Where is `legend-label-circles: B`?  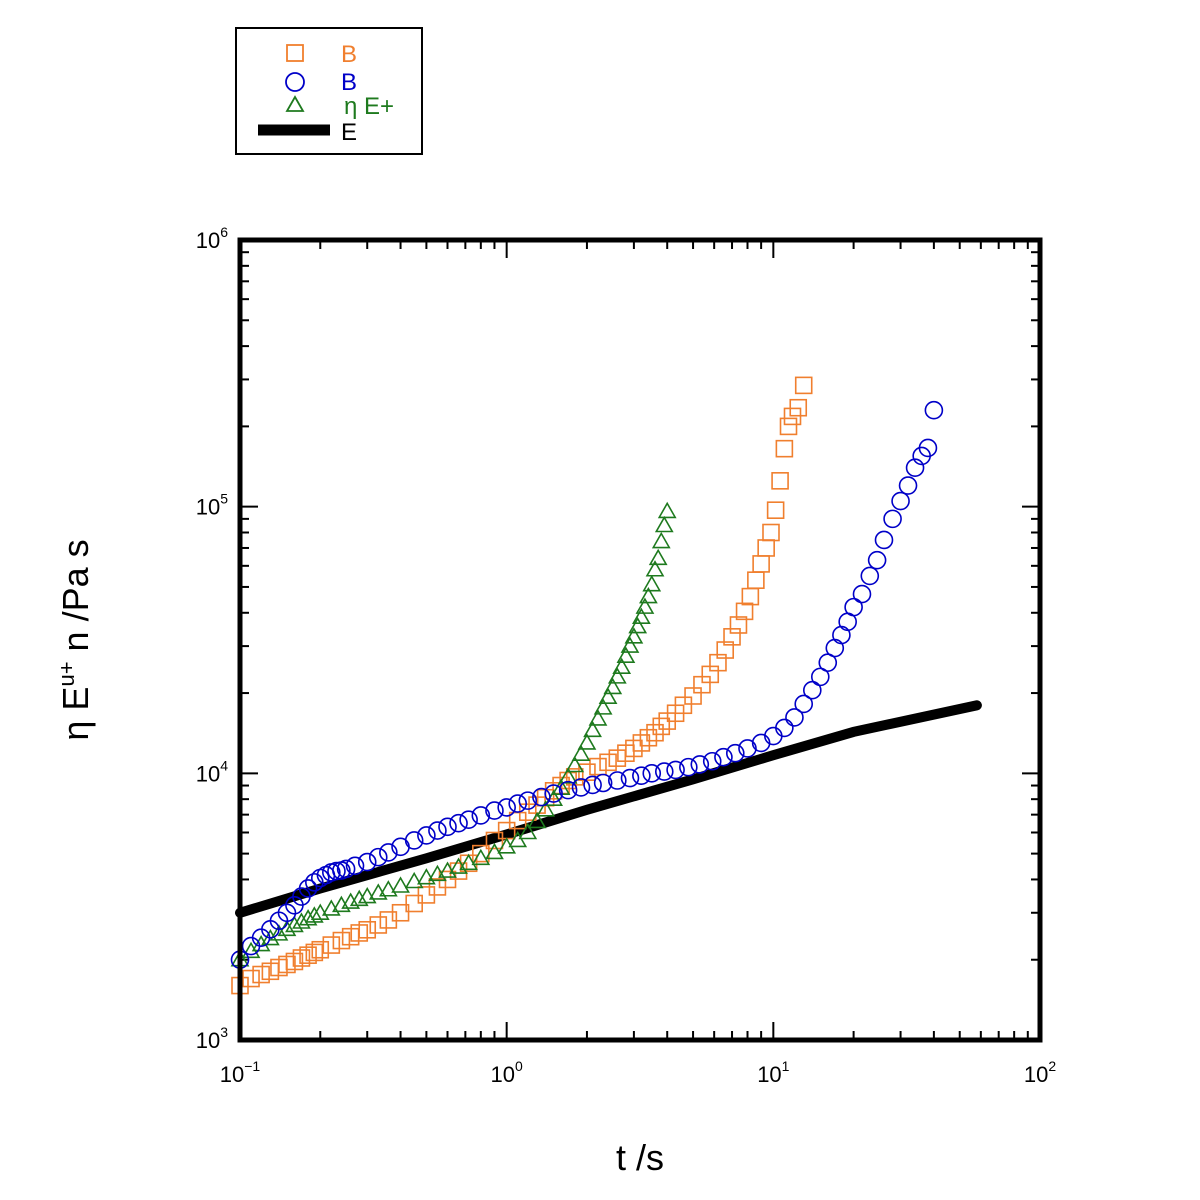 legend-label-circles: B is located at coordinates (349, 82).